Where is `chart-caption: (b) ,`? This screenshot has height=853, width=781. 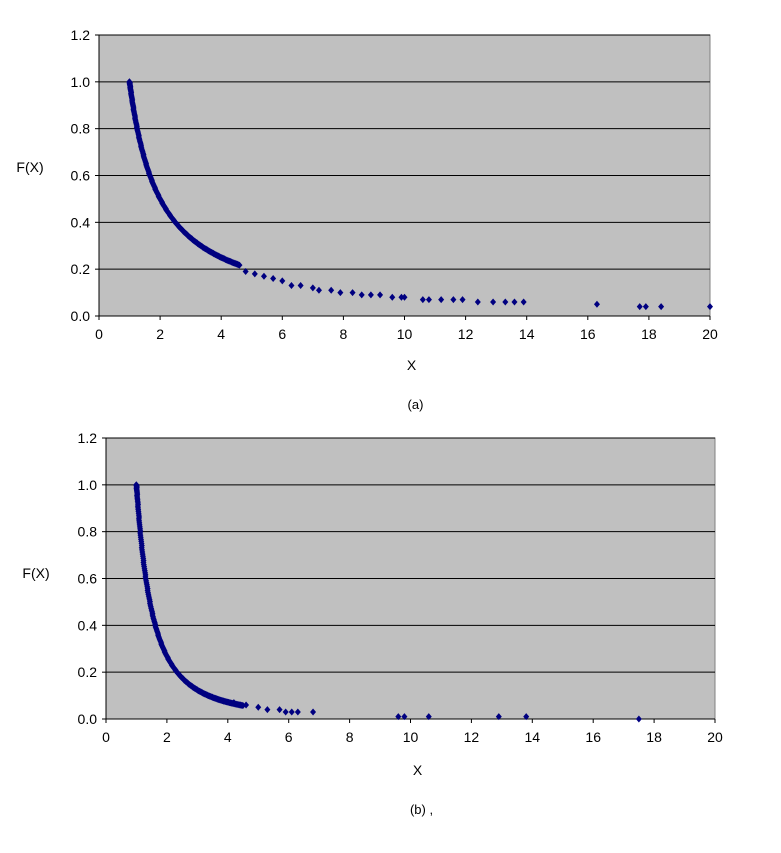
chart-caption: (b) , is located at coordinates (421, 809).